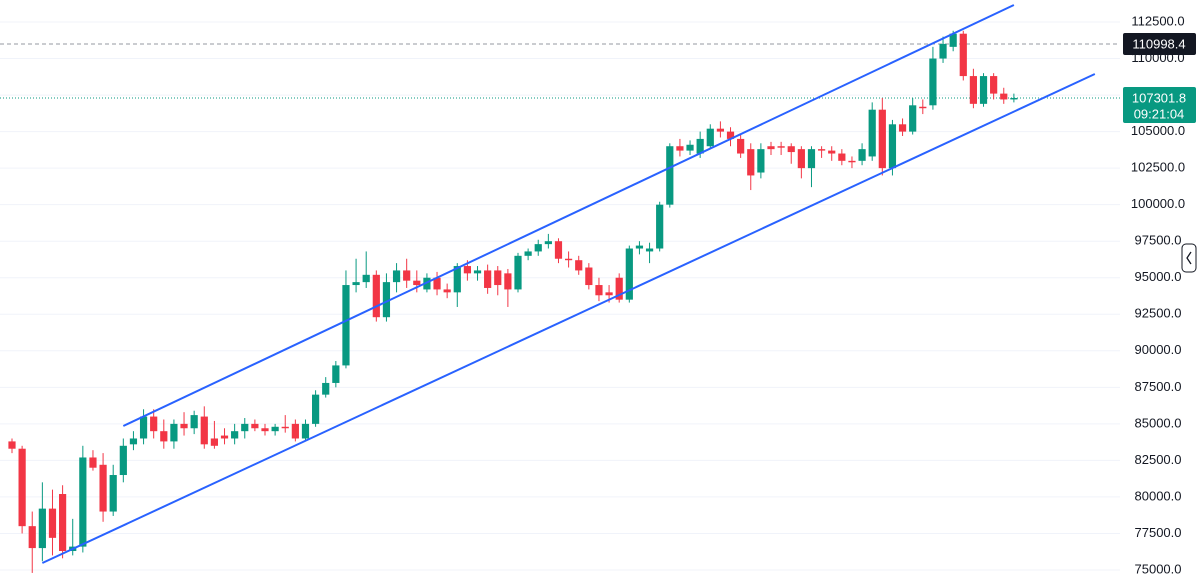  I want to click on y-tick-label: 112500.0, so click(1157, 20).